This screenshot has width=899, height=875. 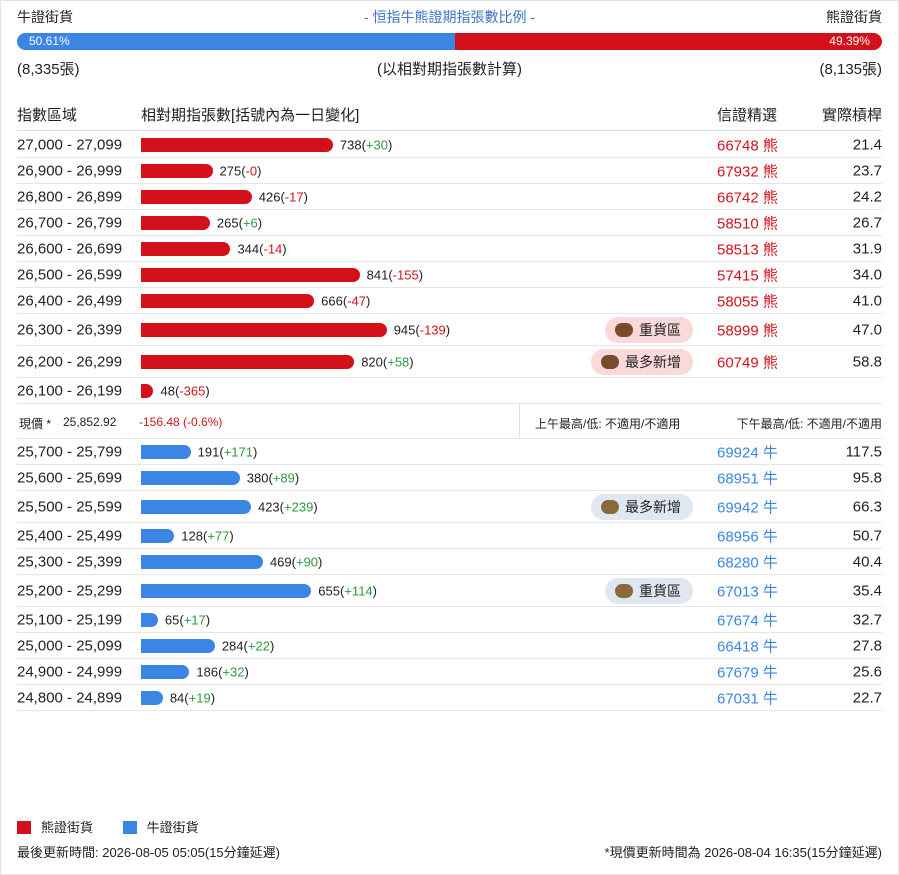 What do you see at coordinates (395, 274) in the screenshot?
I see `count-label: 841-155` at bounding box center [395, 274].